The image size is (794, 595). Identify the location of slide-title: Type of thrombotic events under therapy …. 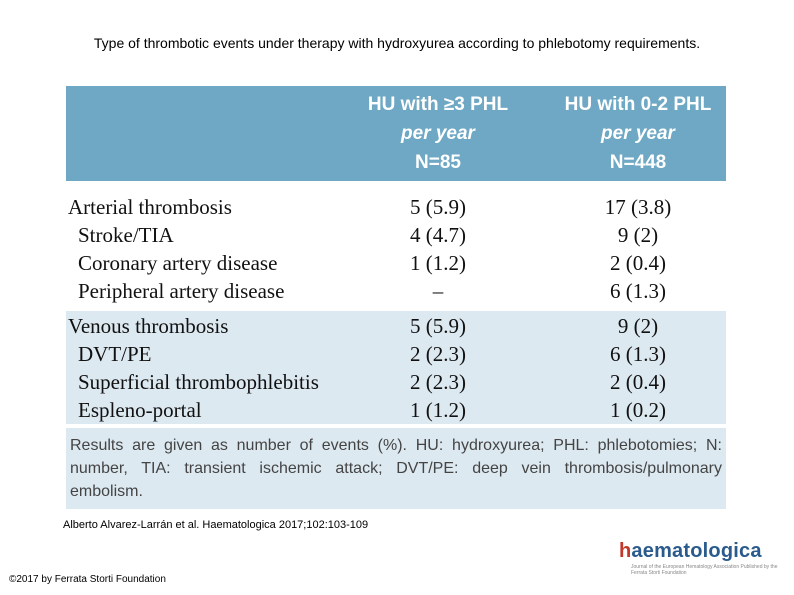
(397, 43).